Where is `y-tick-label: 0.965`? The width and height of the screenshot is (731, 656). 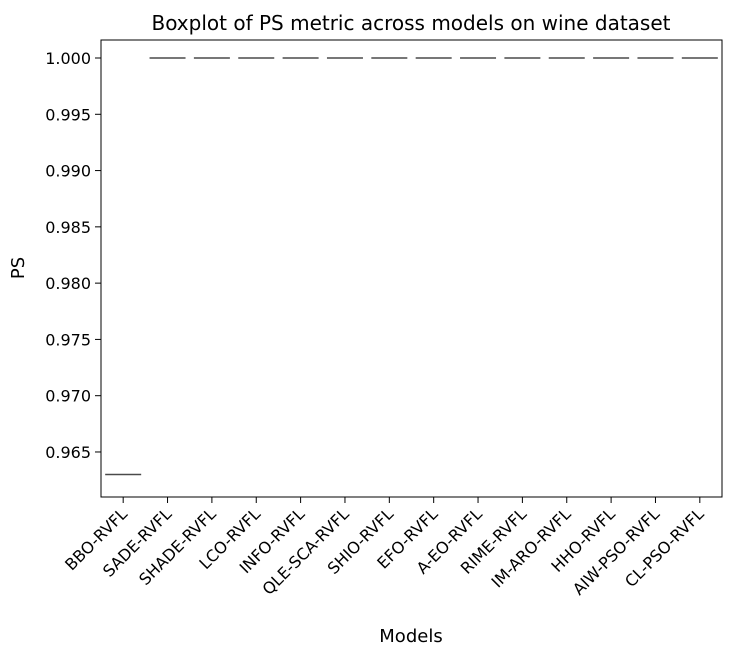 y-tick-label: 0.965 is located at coordinates (68, 452).